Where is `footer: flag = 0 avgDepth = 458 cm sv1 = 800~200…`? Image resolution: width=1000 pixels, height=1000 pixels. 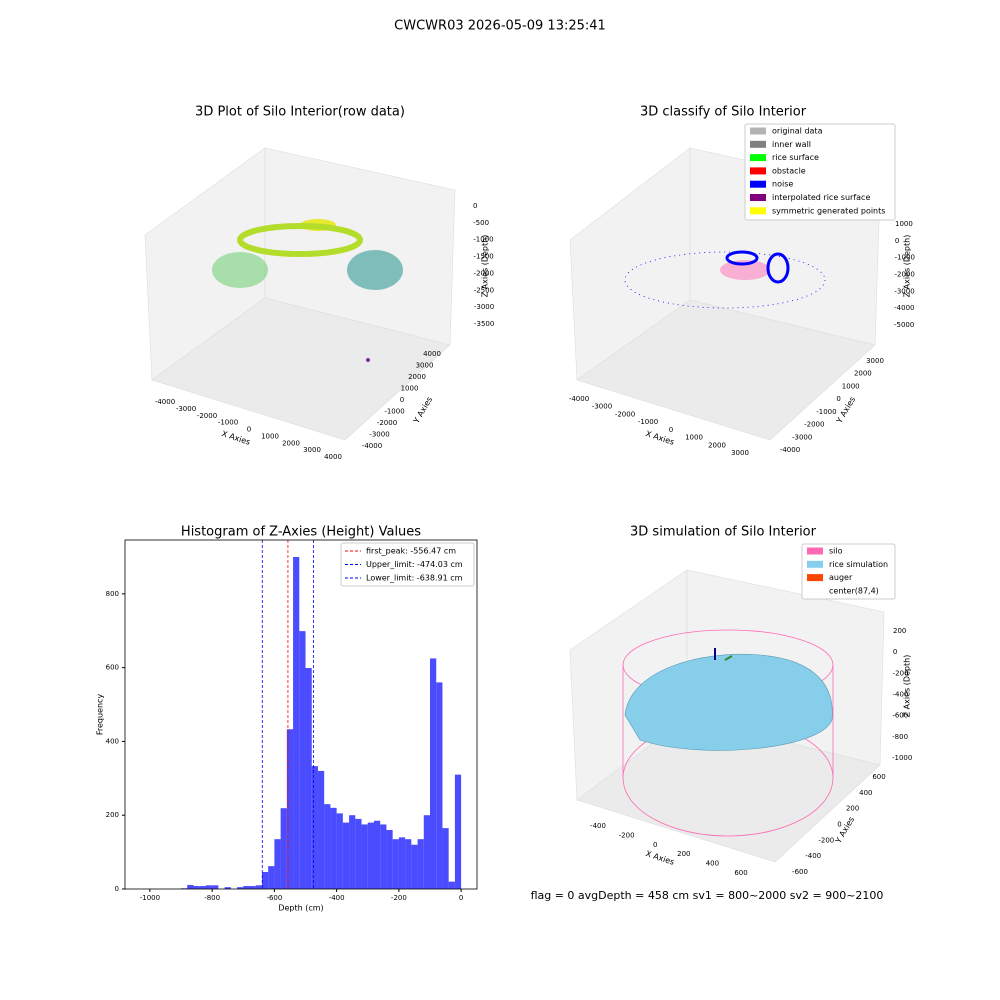
footer: flag = 0 avgDepth = 458 cm sv1 = 800~200… is located at coordinates (707, 895).